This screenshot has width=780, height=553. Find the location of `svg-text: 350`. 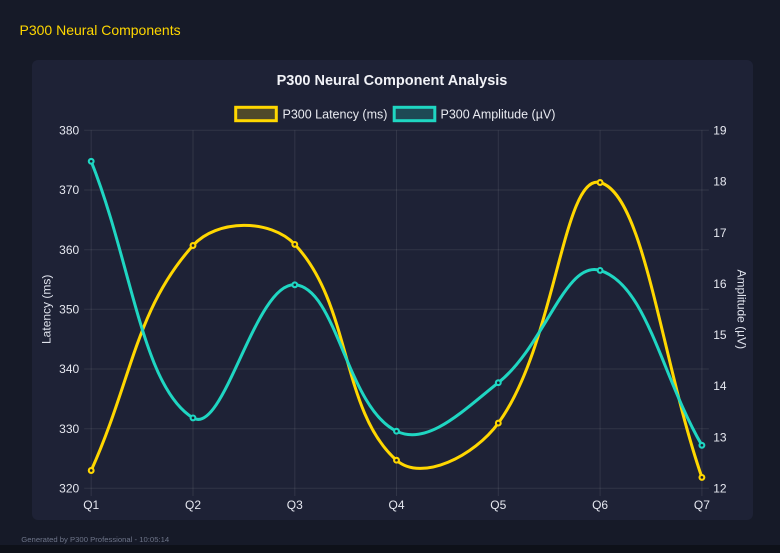

svg-text: 350 is located at coordinates (69, 310).